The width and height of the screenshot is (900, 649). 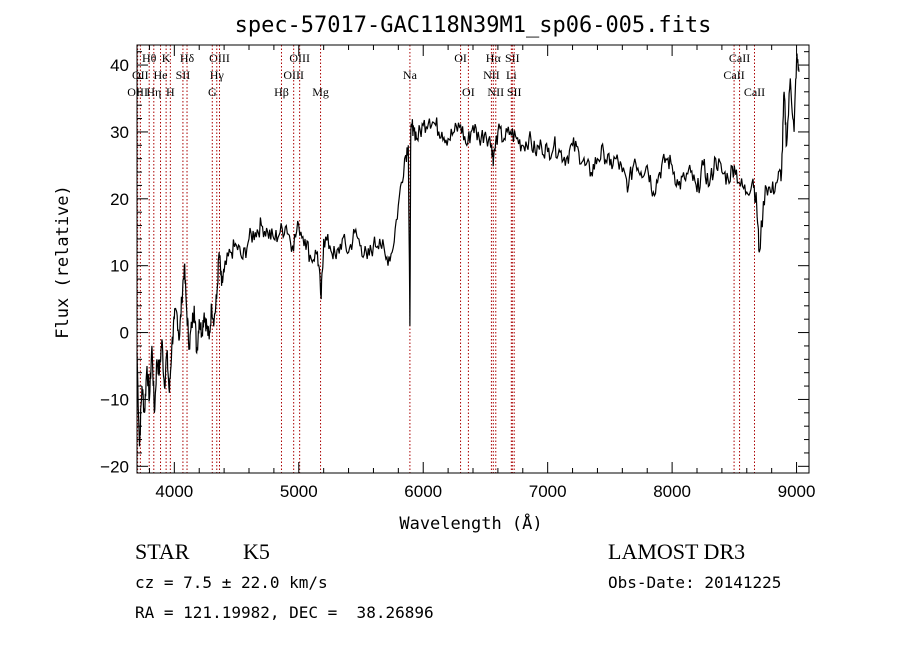 I want to click on line-marker-label: G, so click(x=212, y=92).